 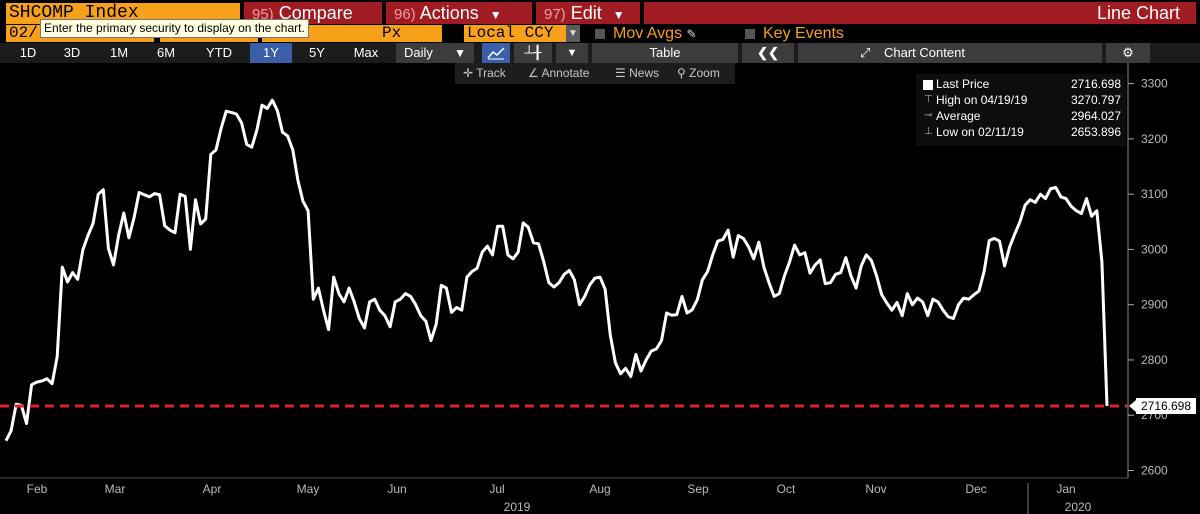 What do you see at coordinates (315, 13) in the screenshot?
I see `compare-label: Compare` at bounding box center [315, 13].